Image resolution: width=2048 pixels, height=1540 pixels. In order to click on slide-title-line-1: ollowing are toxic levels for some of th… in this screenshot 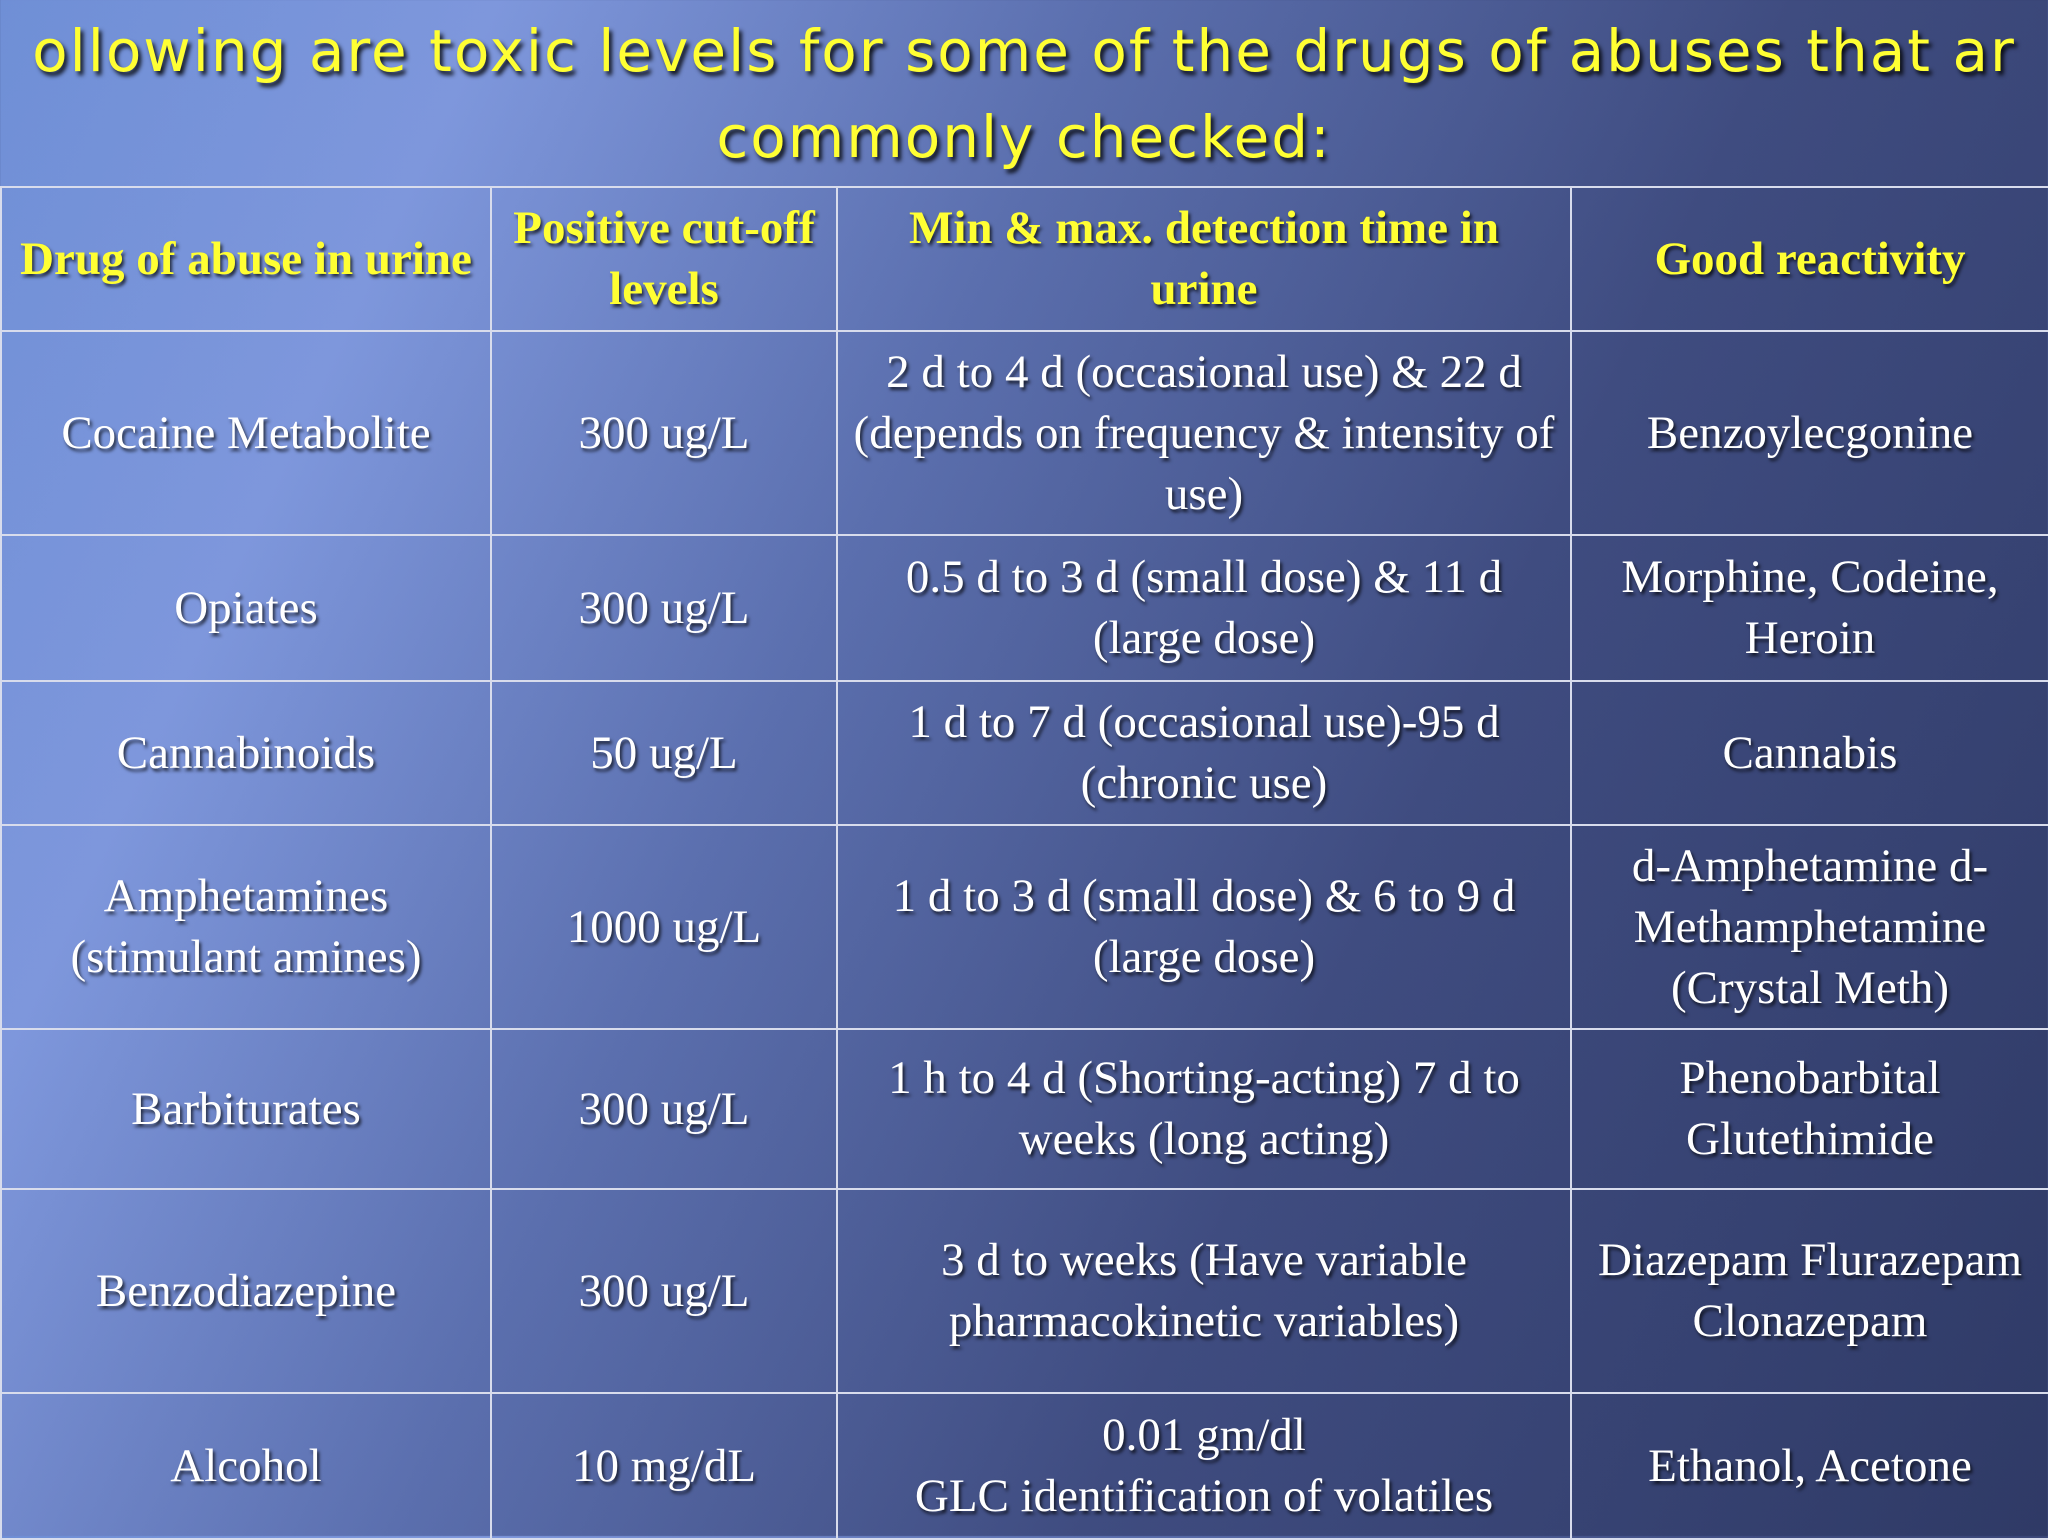, I will do `click(1024, 51)`.